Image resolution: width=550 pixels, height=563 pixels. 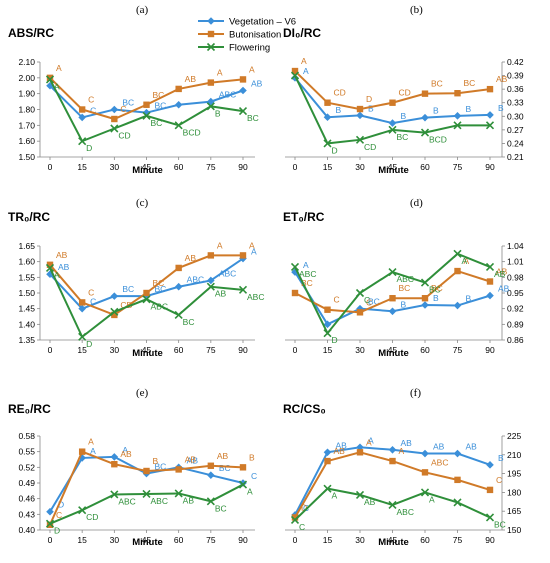 I want to click on y-tick-label: 1.45, so click(x=26, y=309).